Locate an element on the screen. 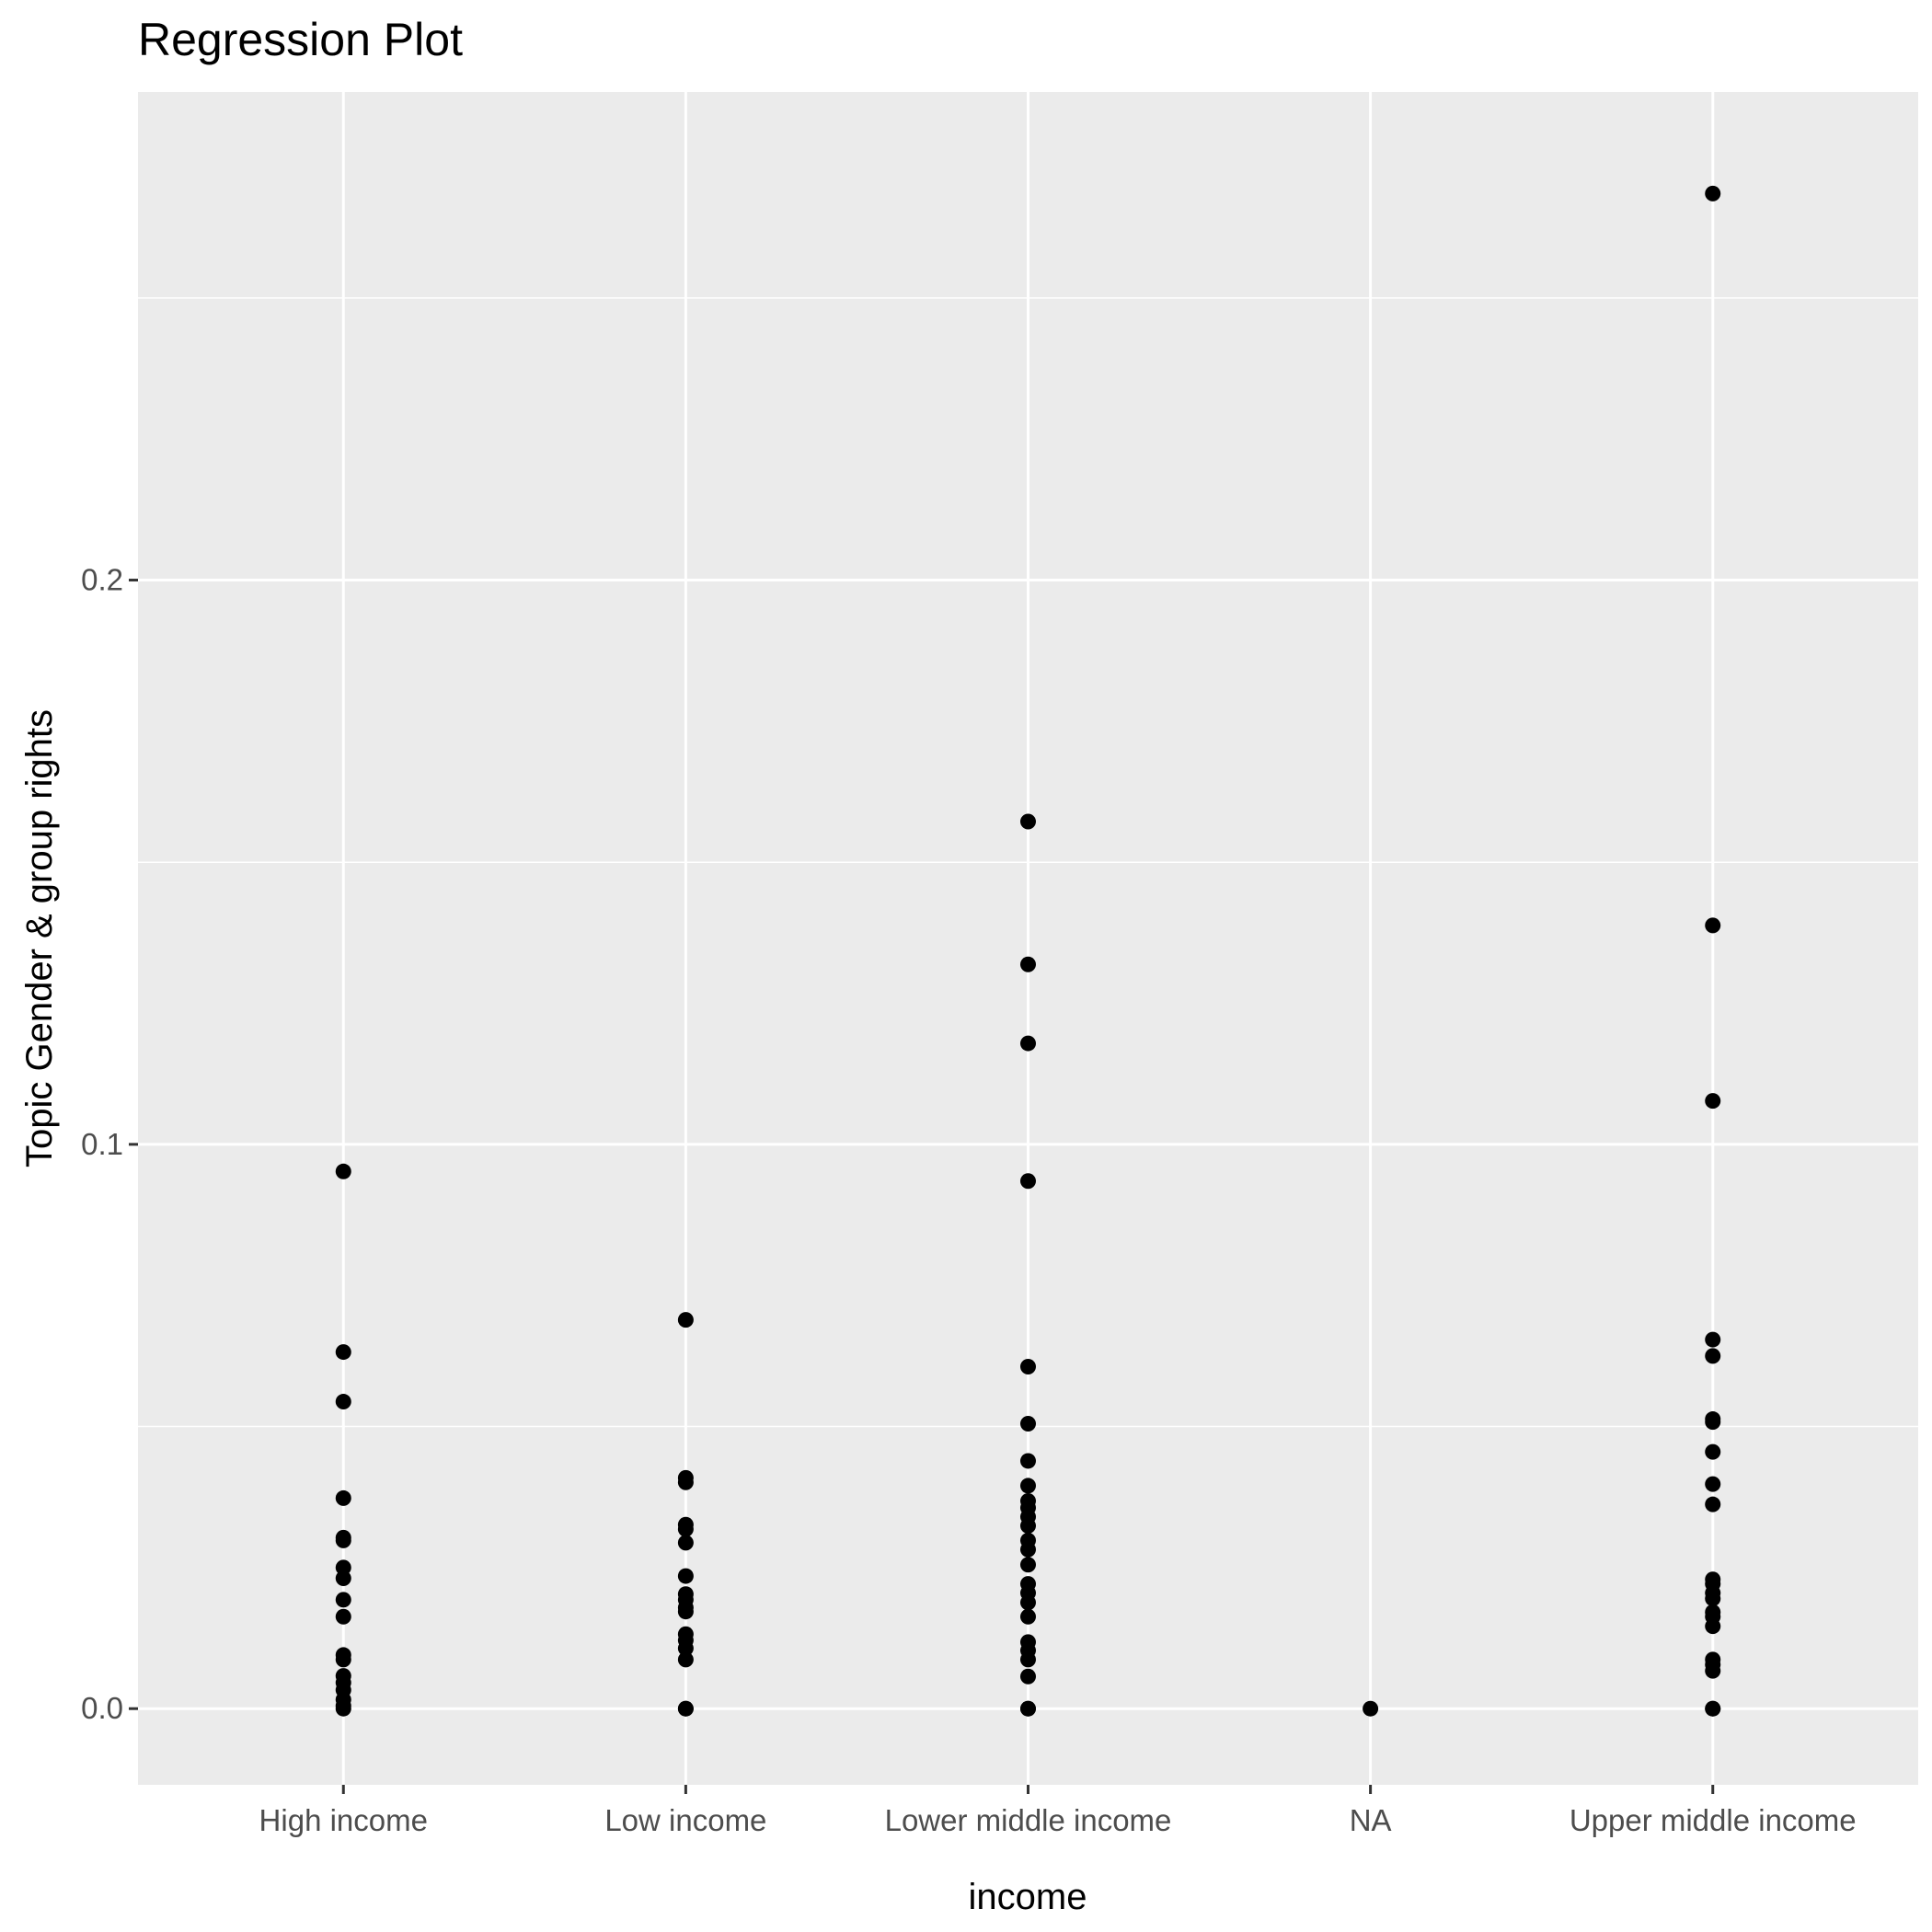 This screenshot has width=1932, height=1932. y-axis: 0.0 0.1 0.2 is located at coordinates (109, 1144).